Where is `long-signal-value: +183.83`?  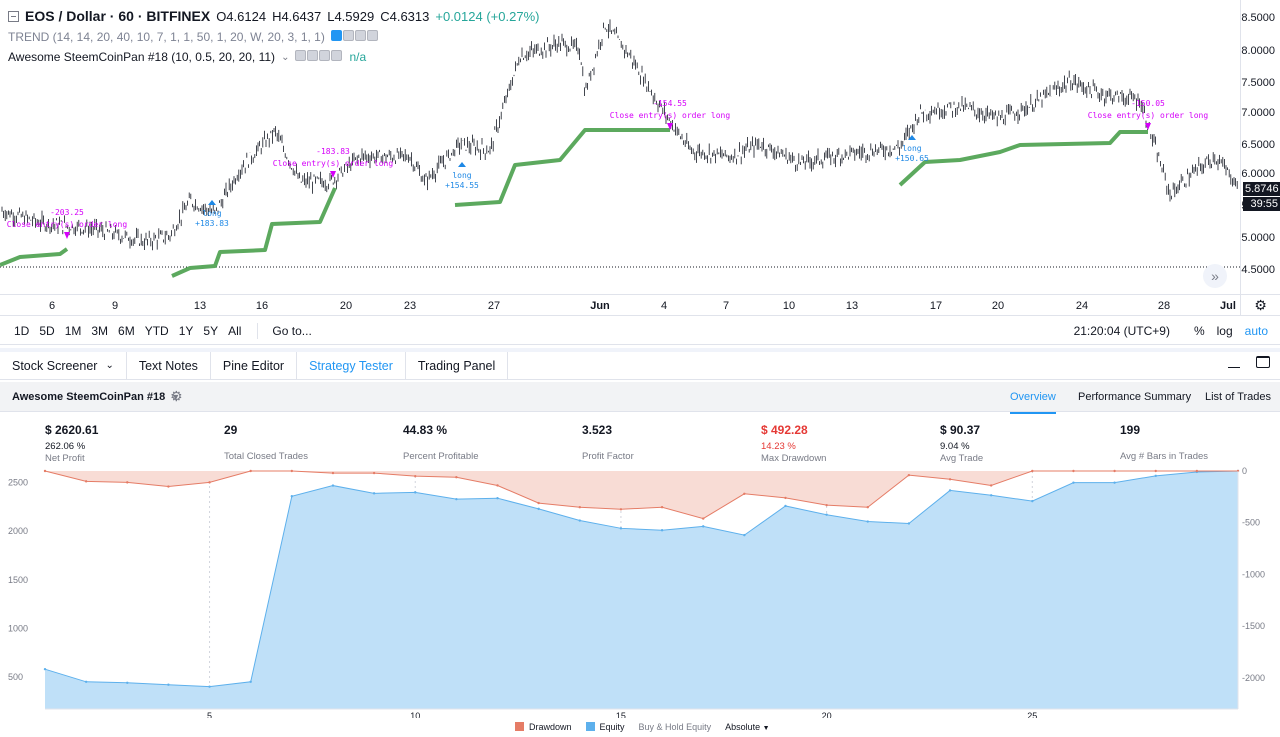
long-signal-value: +183.83 is located at coordinates (212, 223).